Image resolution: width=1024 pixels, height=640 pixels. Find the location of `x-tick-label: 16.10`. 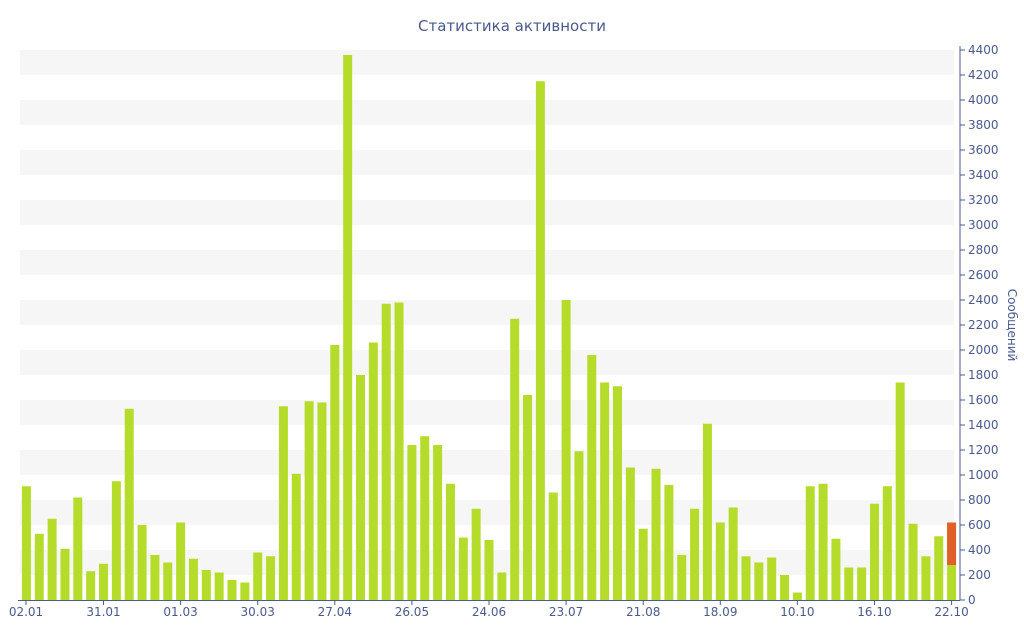

x-tick-label: 16.10 is located at coordinates (874, 612).